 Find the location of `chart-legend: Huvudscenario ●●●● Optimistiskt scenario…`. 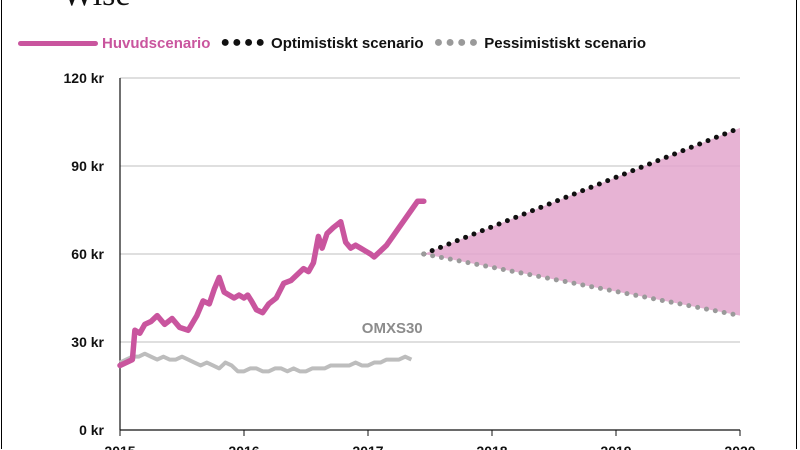

chart-legend: Huvudscenario ●●●● Optimistiskt scenario… is located at coordinates (337, 43).